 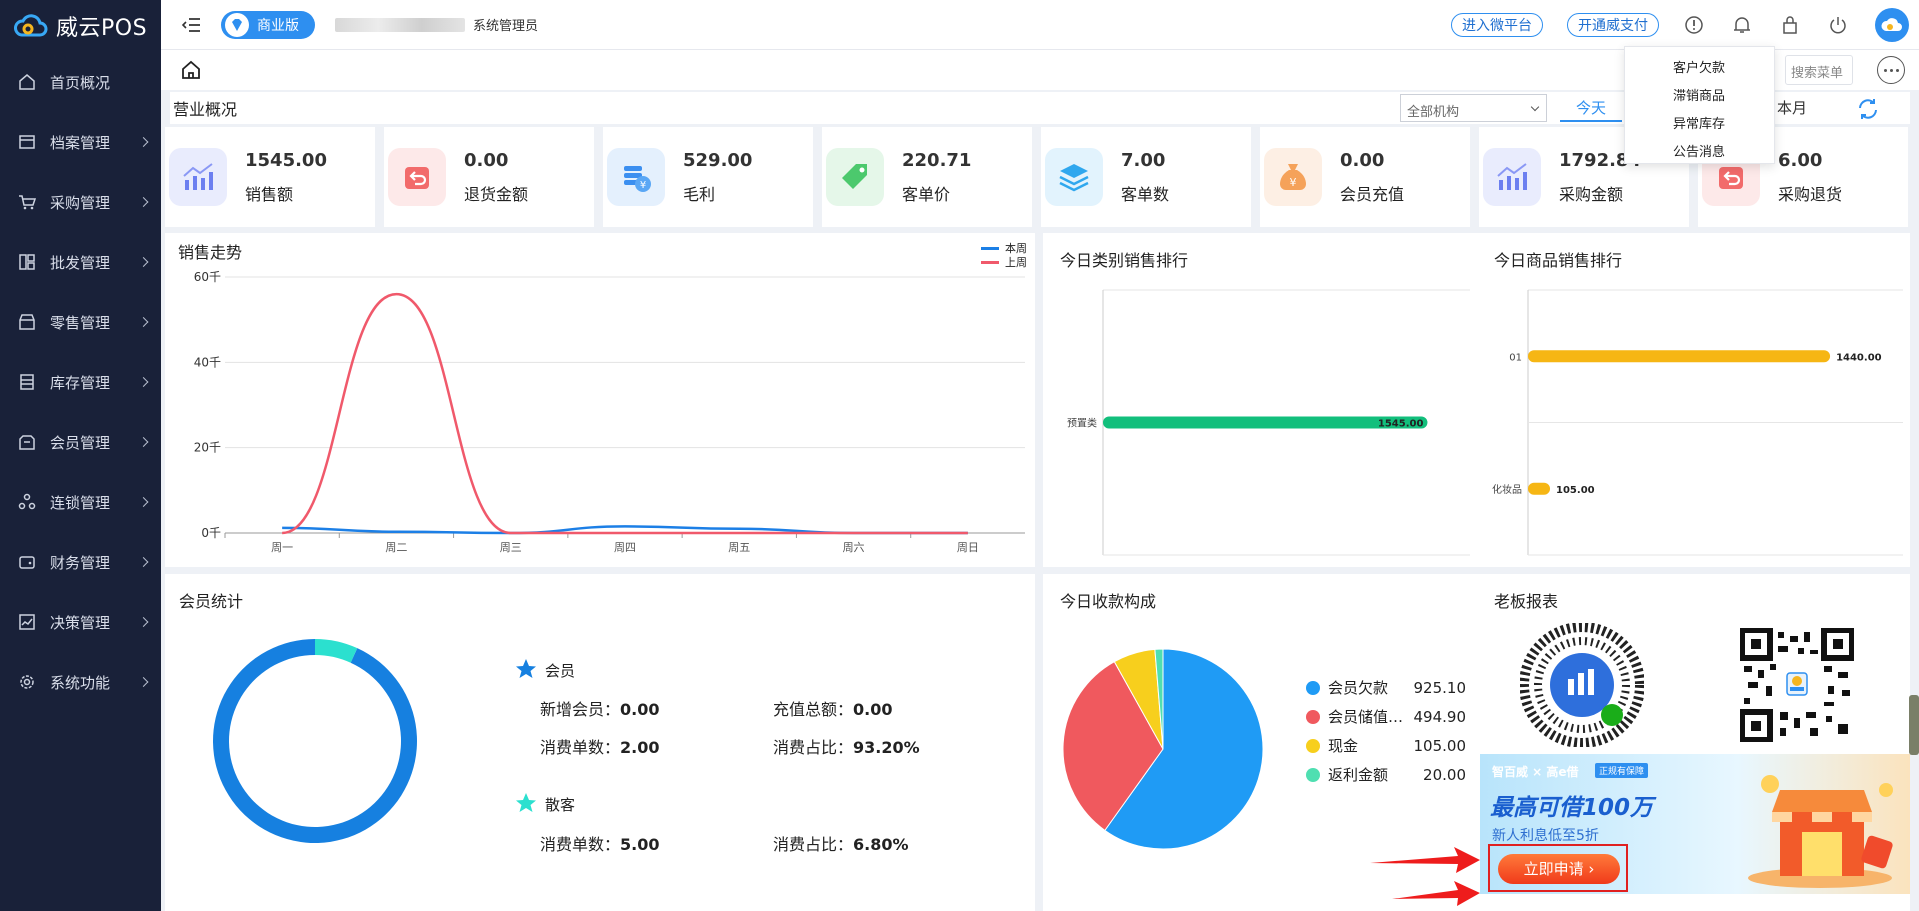 What do you see at coordinates (80, 562) in the screenshot?
I see `sidebar-item-finance: 财务管理` at bounding box center [80, 562].